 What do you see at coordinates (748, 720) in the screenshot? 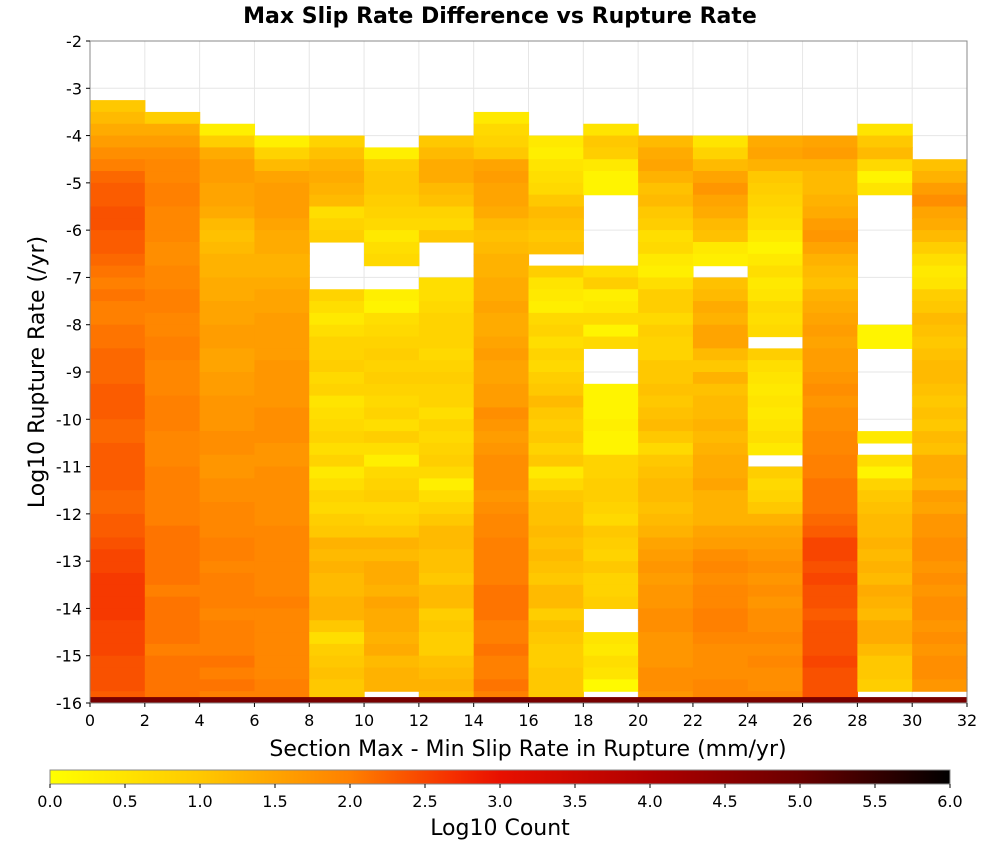
I see `x-tick-label: 24` at bounding box center [748, 720].